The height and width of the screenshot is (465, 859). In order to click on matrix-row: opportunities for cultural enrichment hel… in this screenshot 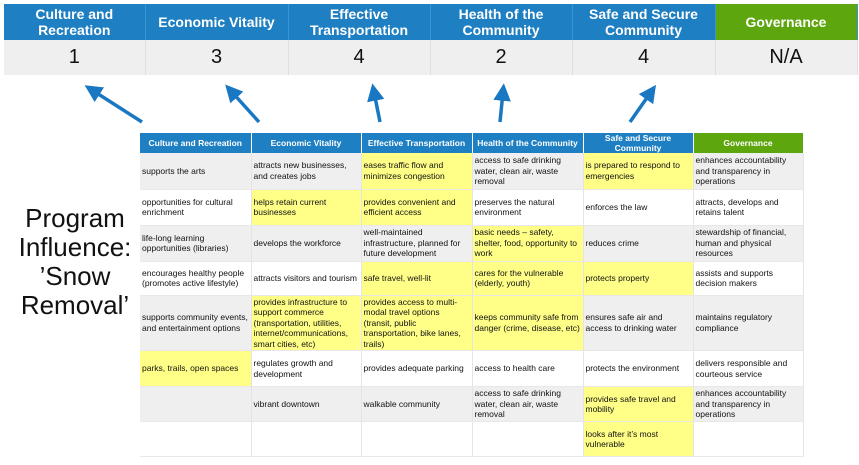, I will do `click(472, 207)`.